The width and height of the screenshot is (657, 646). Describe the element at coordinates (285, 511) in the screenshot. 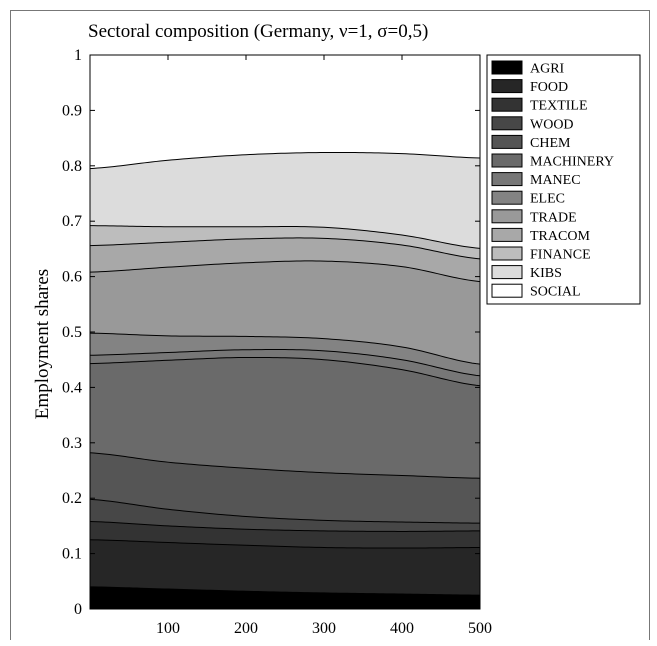

I see `boundary-wood` at that location.